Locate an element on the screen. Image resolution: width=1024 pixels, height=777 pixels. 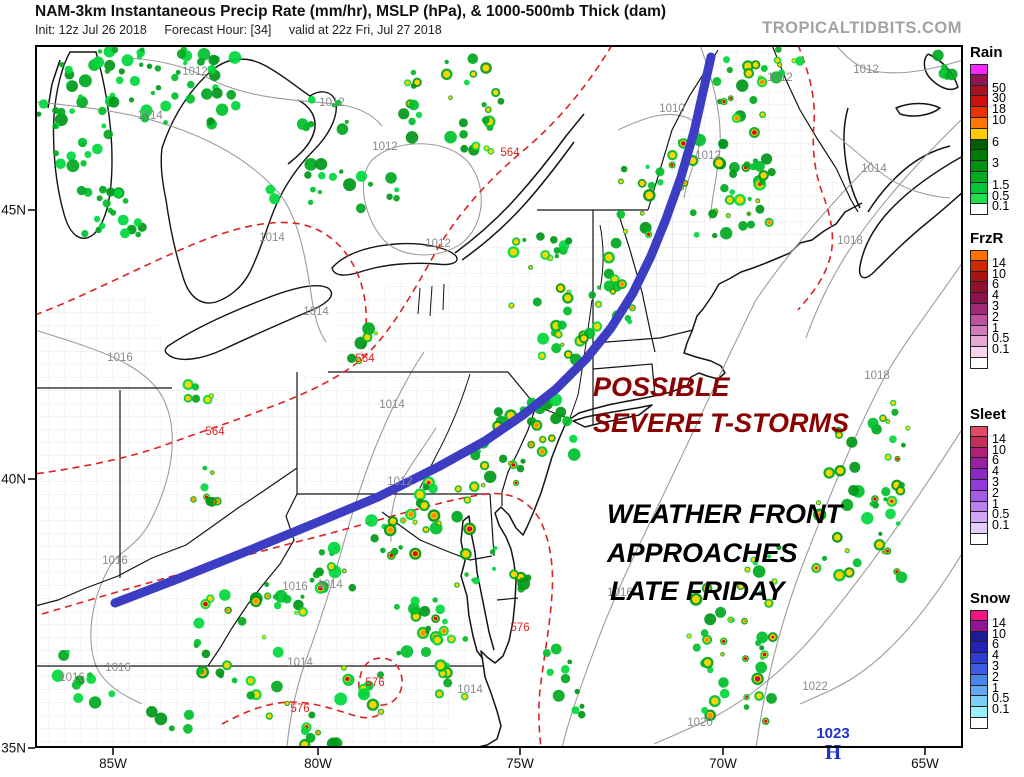
isobar-label: 1016 is located at coordinates (295, 587).